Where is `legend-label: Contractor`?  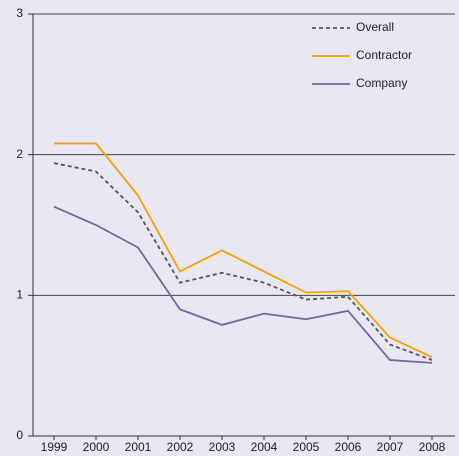
legend-label: Contractor is located at coordinates (384, 55).